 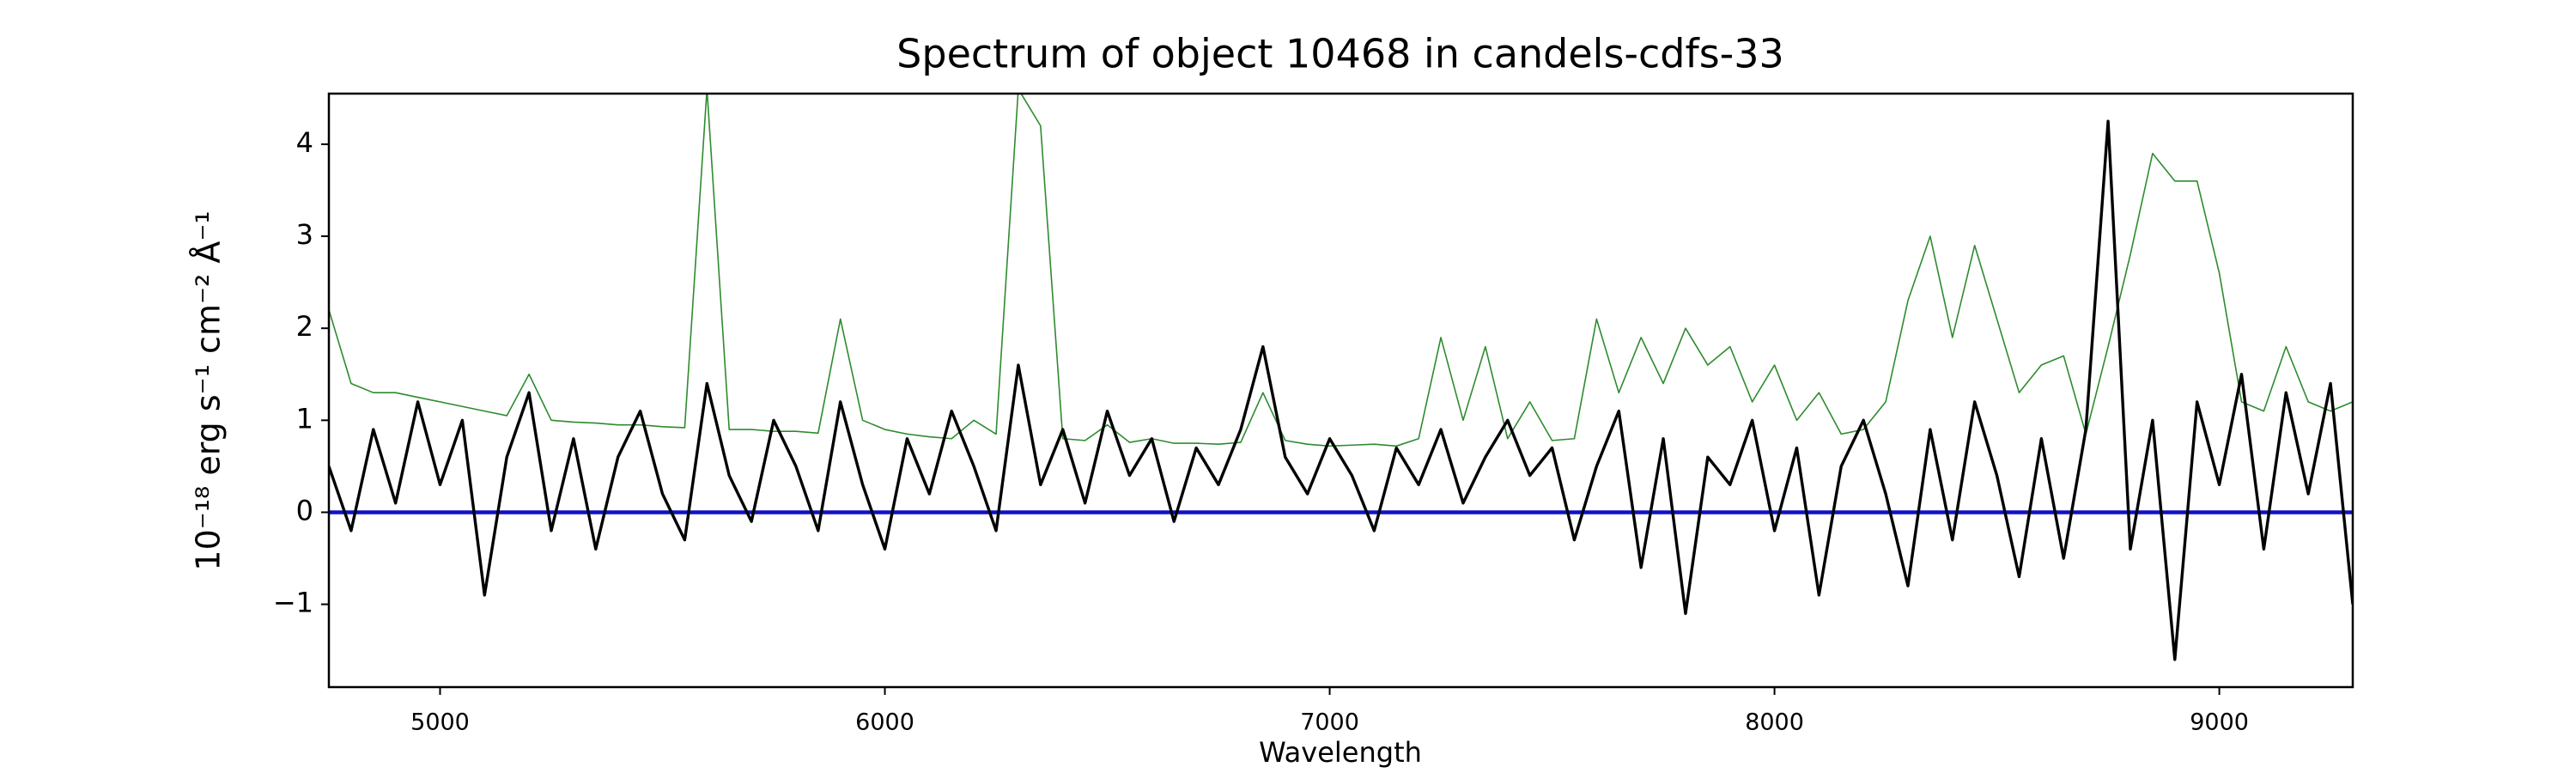 What do you see at coordinates (1341, 752) in the screenshot?
I see `x-axis-label: Wavelength` at bounding box center [1341, 752].